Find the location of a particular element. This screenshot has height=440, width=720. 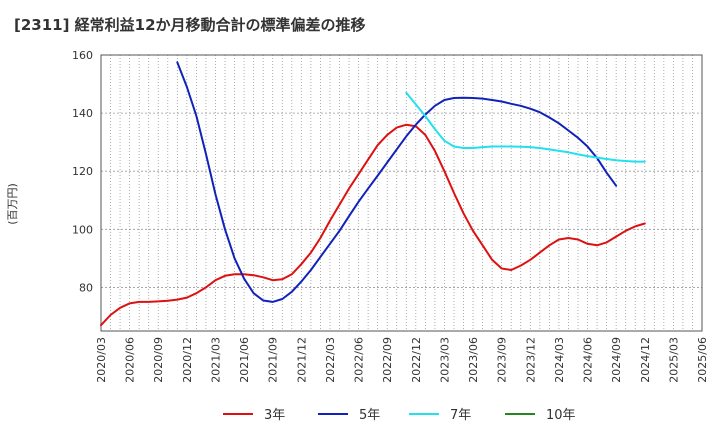

x-tick-label: 2024/12 is located at coordinates (645, 360).